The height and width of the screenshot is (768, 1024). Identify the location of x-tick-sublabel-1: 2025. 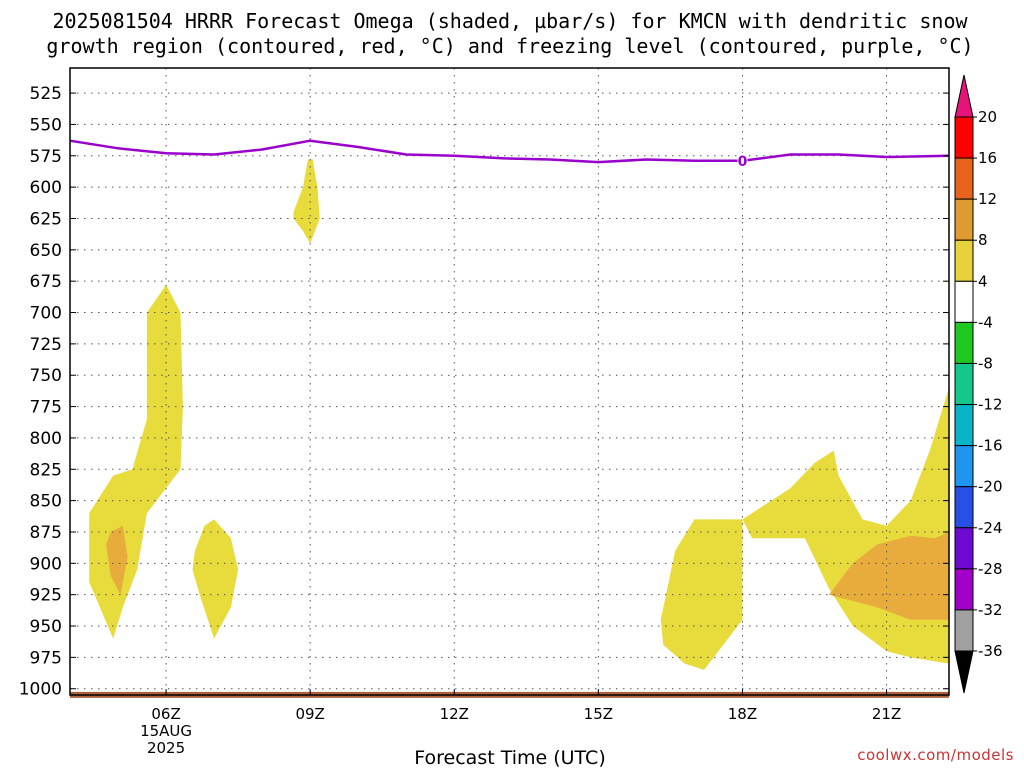
(166, 748).